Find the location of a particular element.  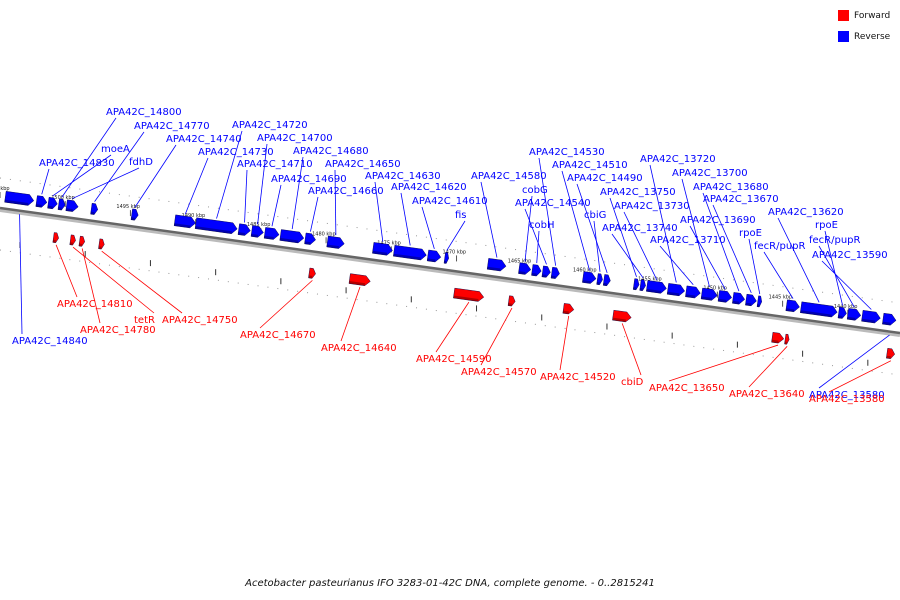

reverse-gene-label: APA42C_14660 is located at coordinates (346, 191).